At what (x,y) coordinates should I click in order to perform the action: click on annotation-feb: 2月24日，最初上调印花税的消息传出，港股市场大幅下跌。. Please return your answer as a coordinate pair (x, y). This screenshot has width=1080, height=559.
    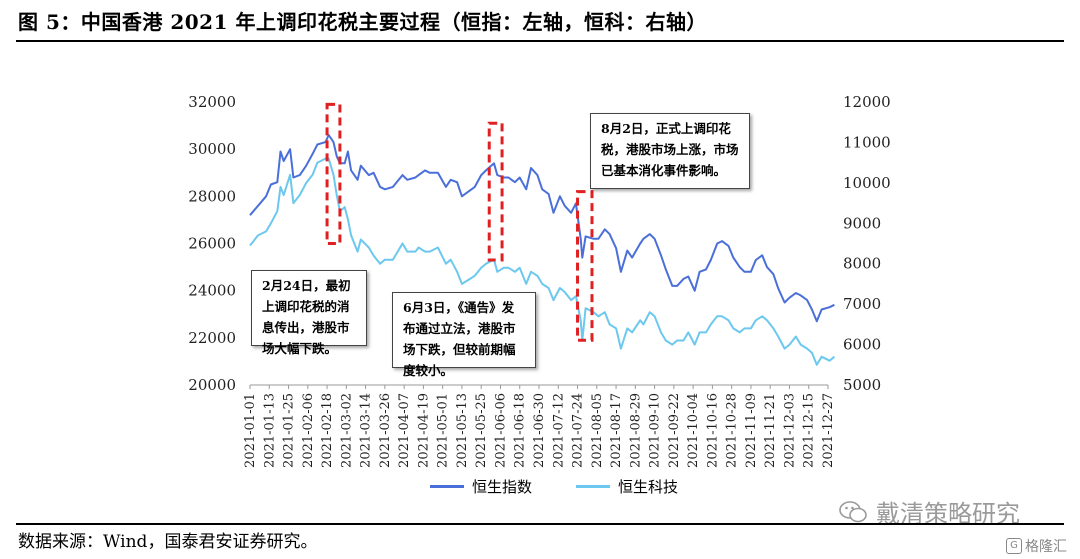
    Looking at the image, I should click on (309, 313).